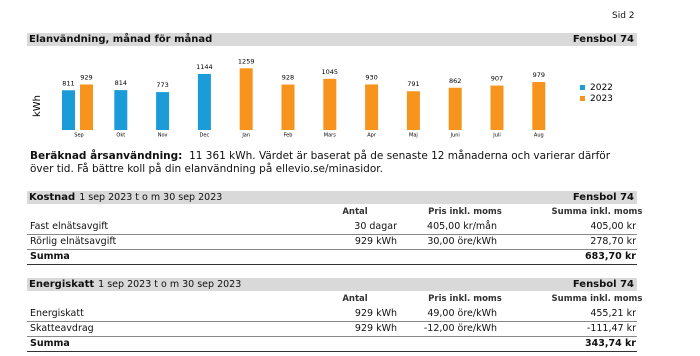  I want to click on x-tick-label: Sep, so click(78, 136).